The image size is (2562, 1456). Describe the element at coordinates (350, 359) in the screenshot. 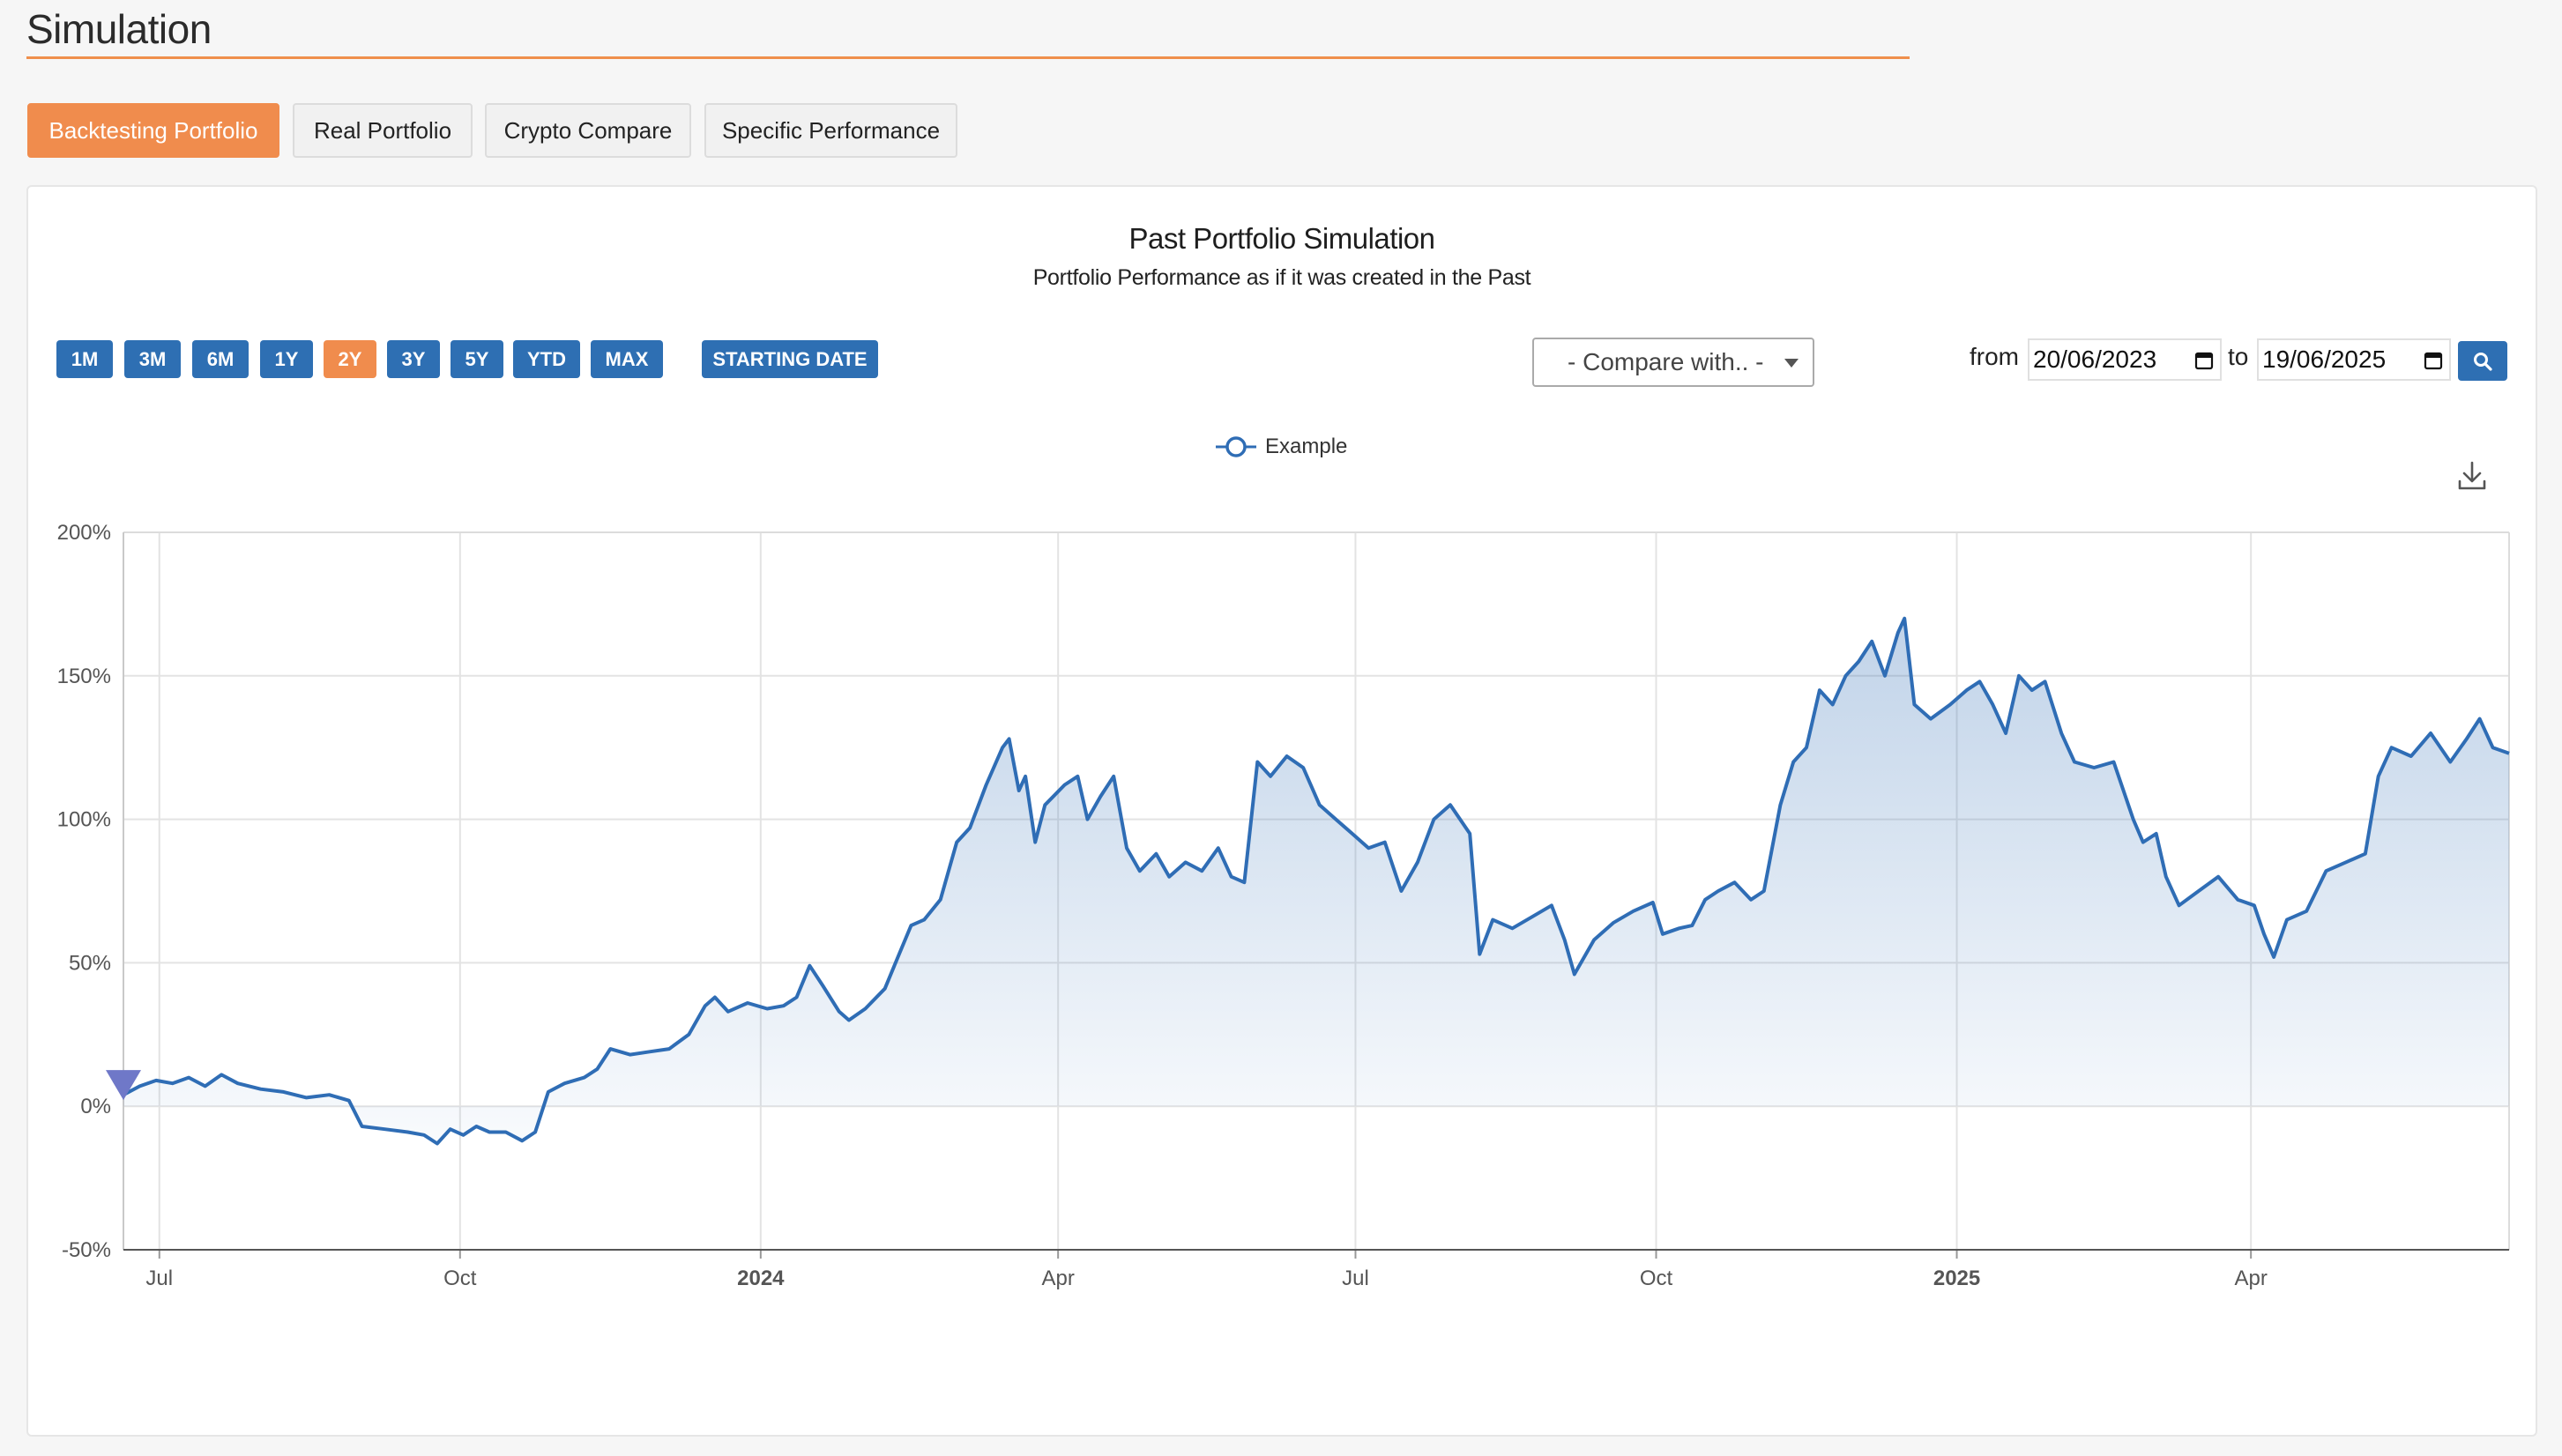

I see `range-button-2y: 2Y` at that location.